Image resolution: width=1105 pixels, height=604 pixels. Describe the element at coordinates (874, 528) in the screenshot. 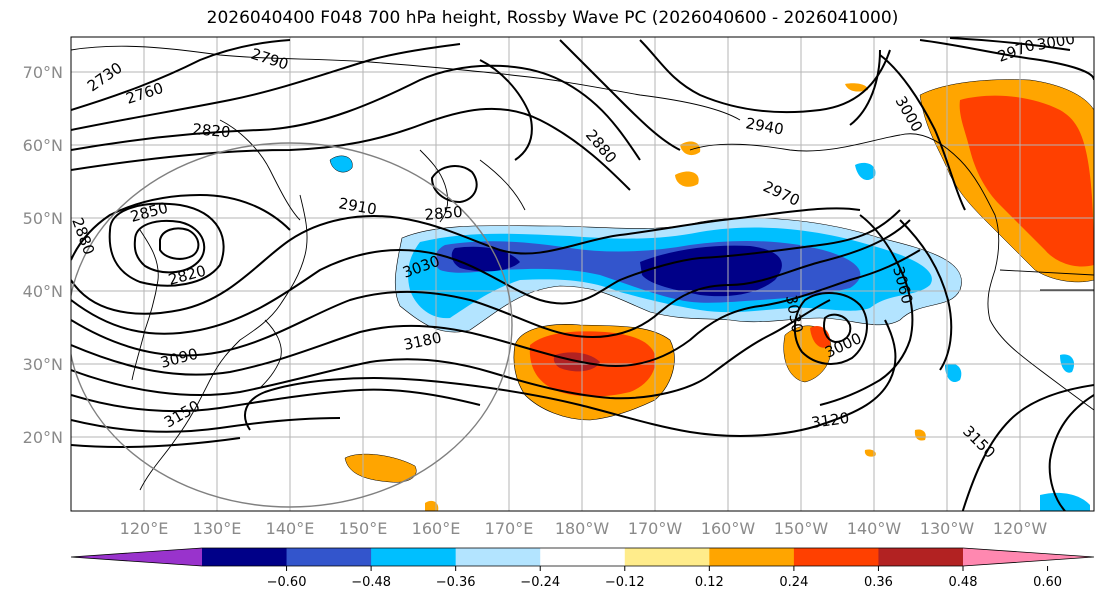

I see `lon-label: 140°W` at that location.